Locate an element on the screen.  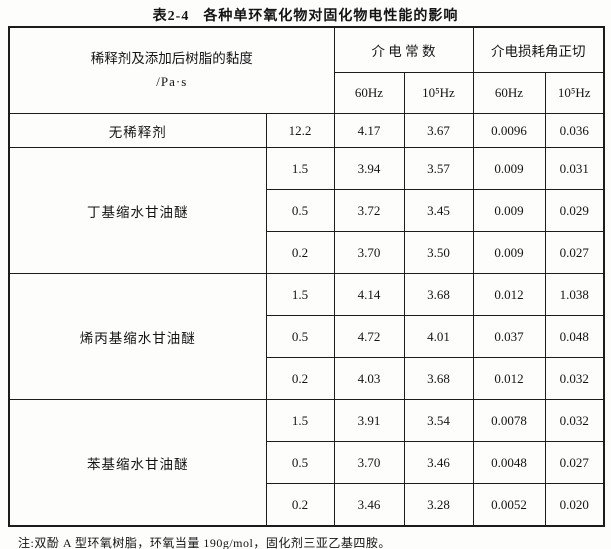
dc-60hz-cell: 4.03 is located at coordinates (369, 378).